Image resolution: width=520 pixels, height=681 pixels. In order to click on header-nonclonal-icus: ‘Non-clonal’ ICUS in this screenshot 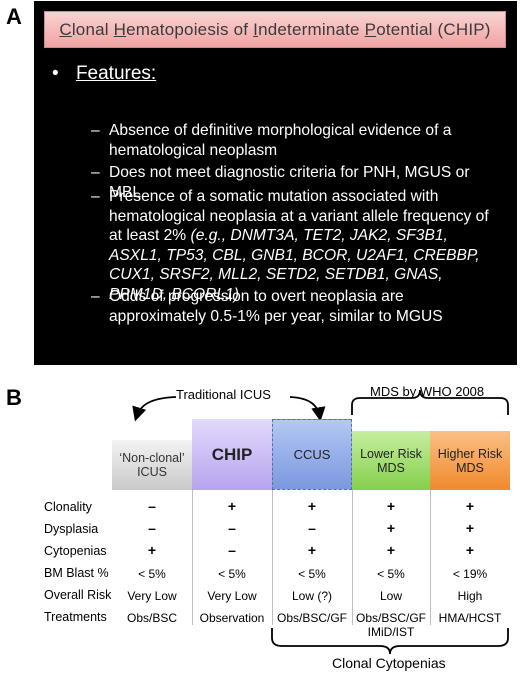, I will do `click(152, 465)`.